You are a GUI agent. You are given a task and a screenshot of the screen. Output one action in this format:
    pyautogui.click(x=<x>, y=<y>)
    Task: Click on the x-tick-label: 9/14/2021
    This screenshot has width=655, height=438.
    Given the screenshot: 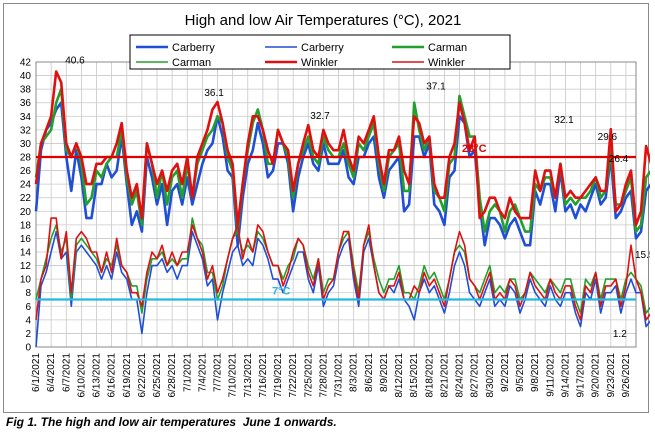 What is the action you would take?
    pyautogui.click(x=565, y=375)
    